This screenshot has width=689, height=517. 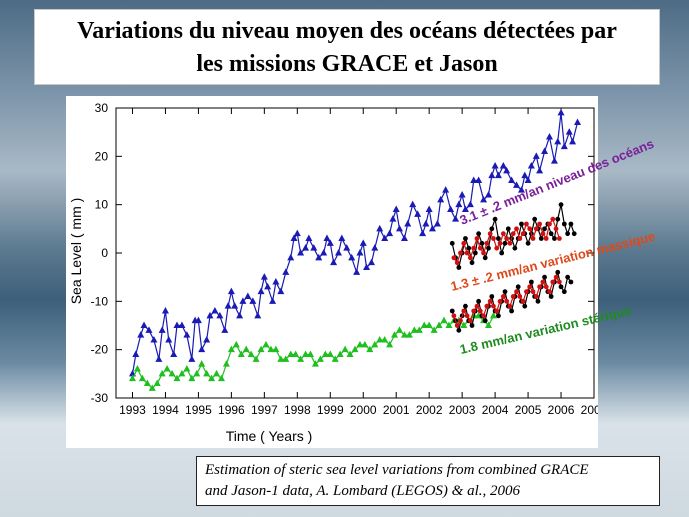 I want to click on x-tick-label: 1999, so click(x=330, y=410).